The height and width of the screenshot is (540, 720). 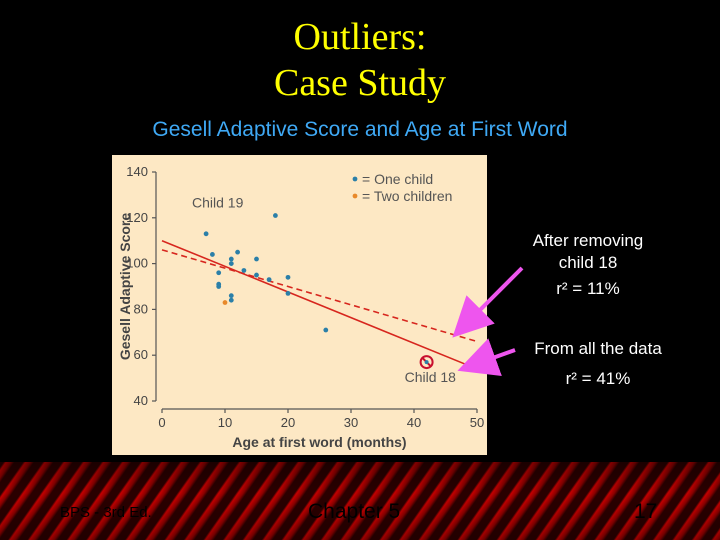 I want to click on y-tick-label: 120, so click(x=137, y=217).